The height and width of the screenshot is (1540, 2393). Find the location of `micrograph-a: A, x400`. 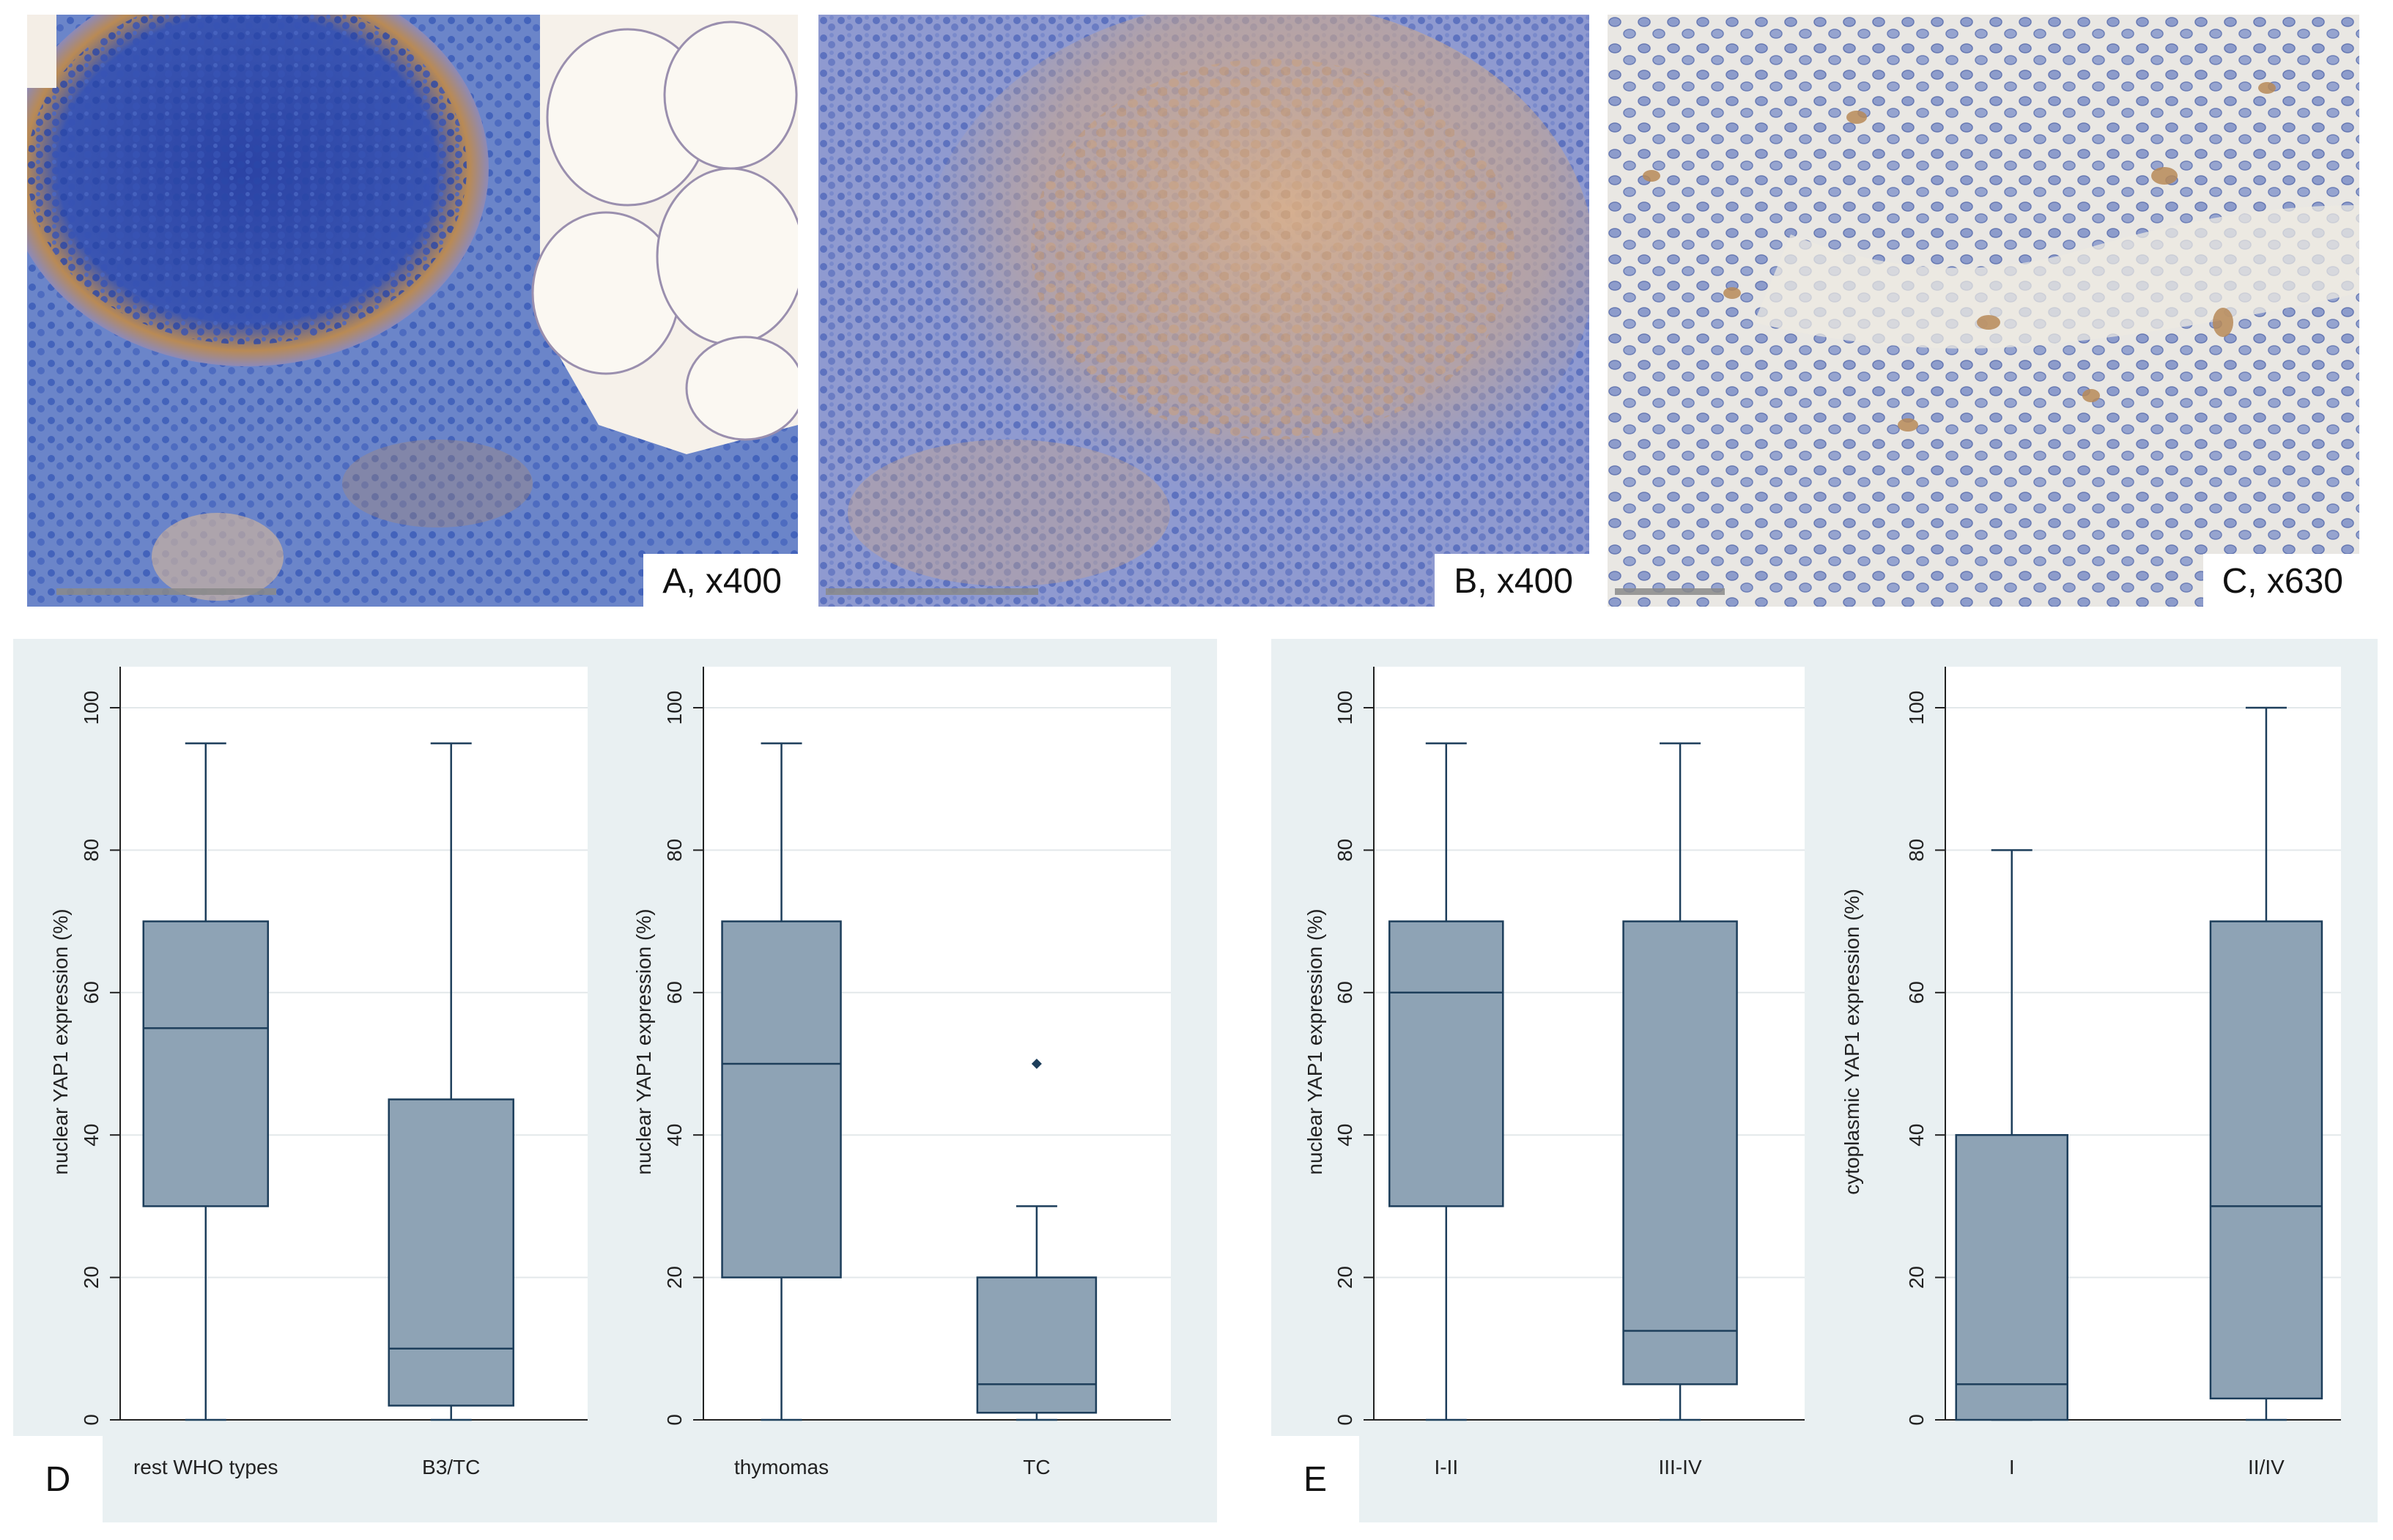

micrograph-a: A, x400 is located at coordinates (412, 311).